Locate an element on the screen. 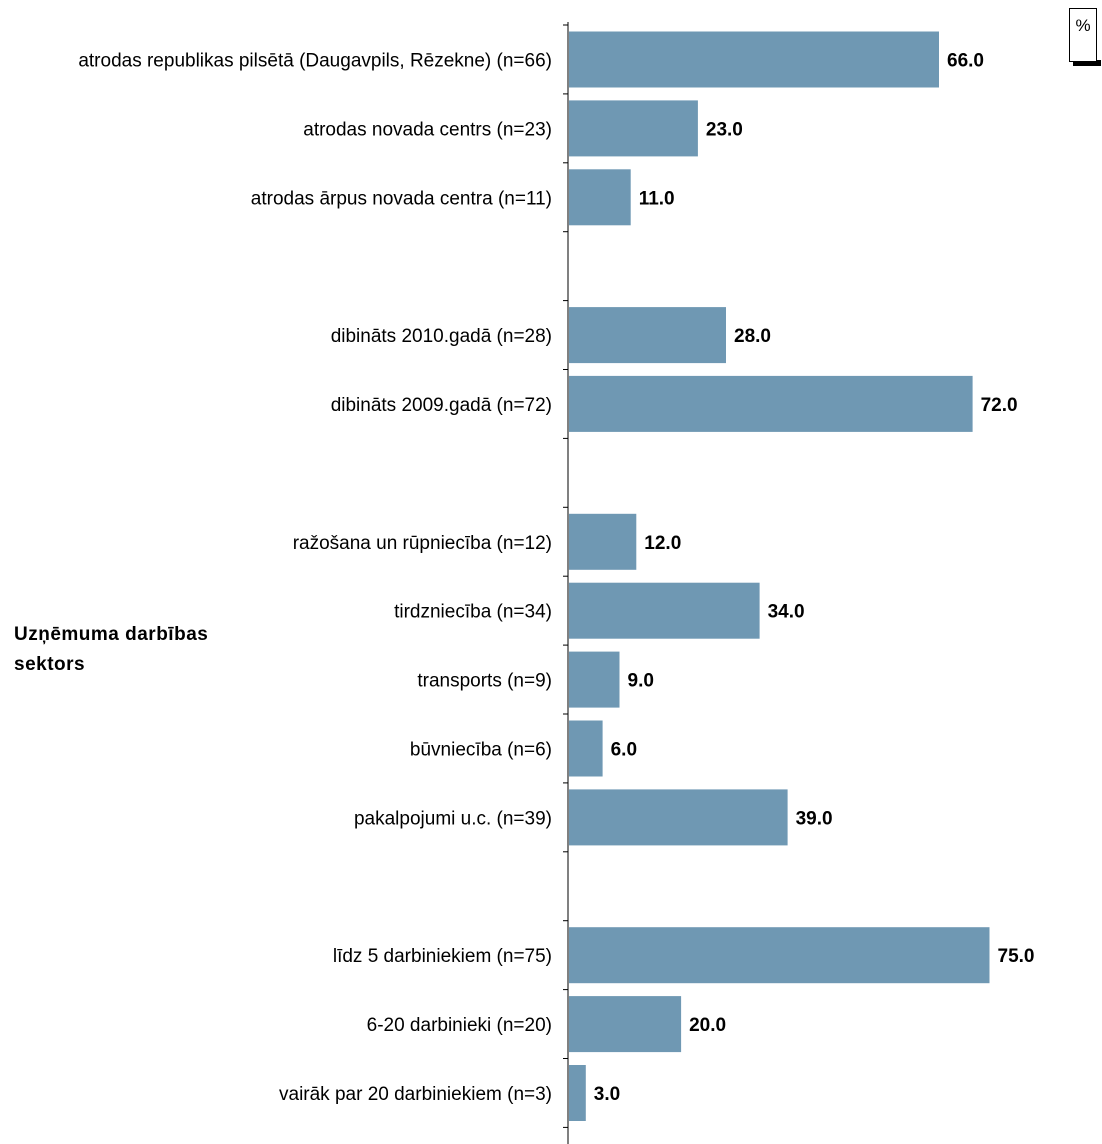 Image resolution: width=1102 pixels, height=1144 pixels. category-label: līdz 5 darbiniekiem (n=75) is located at coordinates (442, 956).